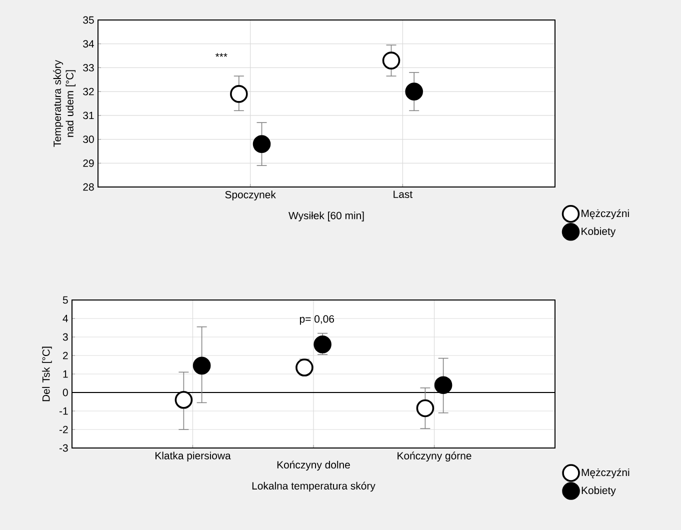 This screenshot has height=530, width=681. Describe the element at coordinates (435, 457) in the screenshot. I see `x-tick-label: Kończyny górne` at that location.